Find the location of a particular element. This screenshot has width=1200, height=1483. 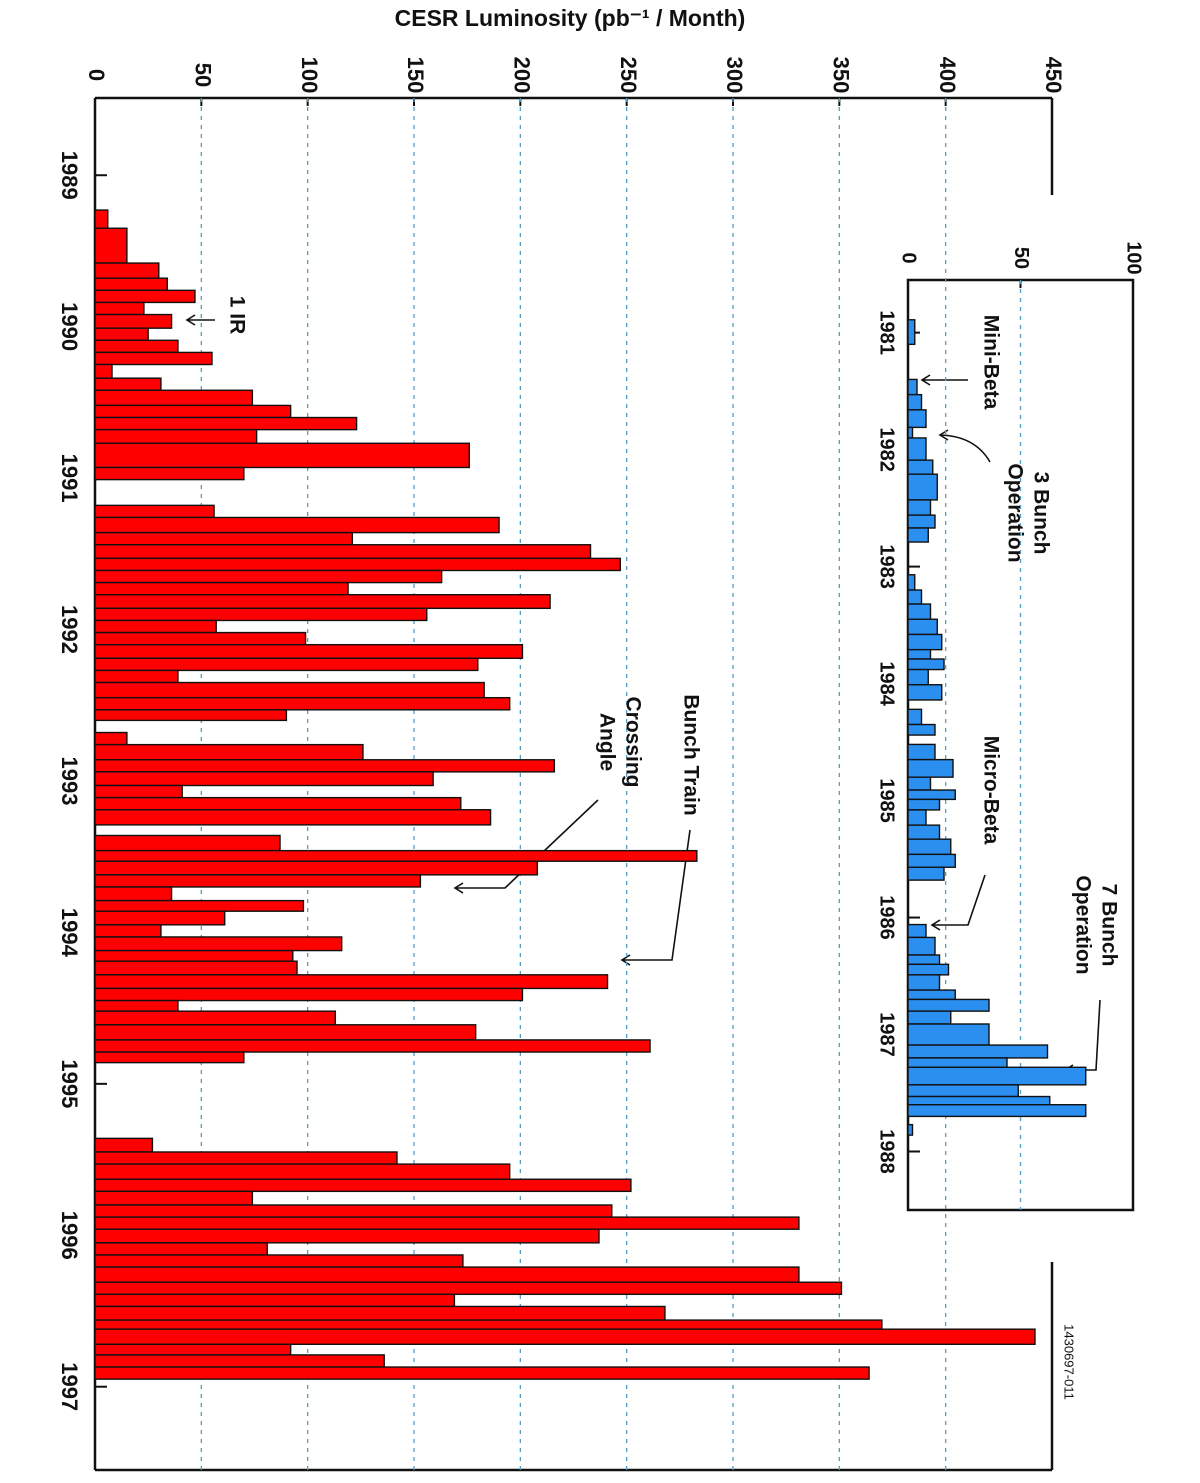

annotation: Bunch Train is located at coordinates (690, 754).